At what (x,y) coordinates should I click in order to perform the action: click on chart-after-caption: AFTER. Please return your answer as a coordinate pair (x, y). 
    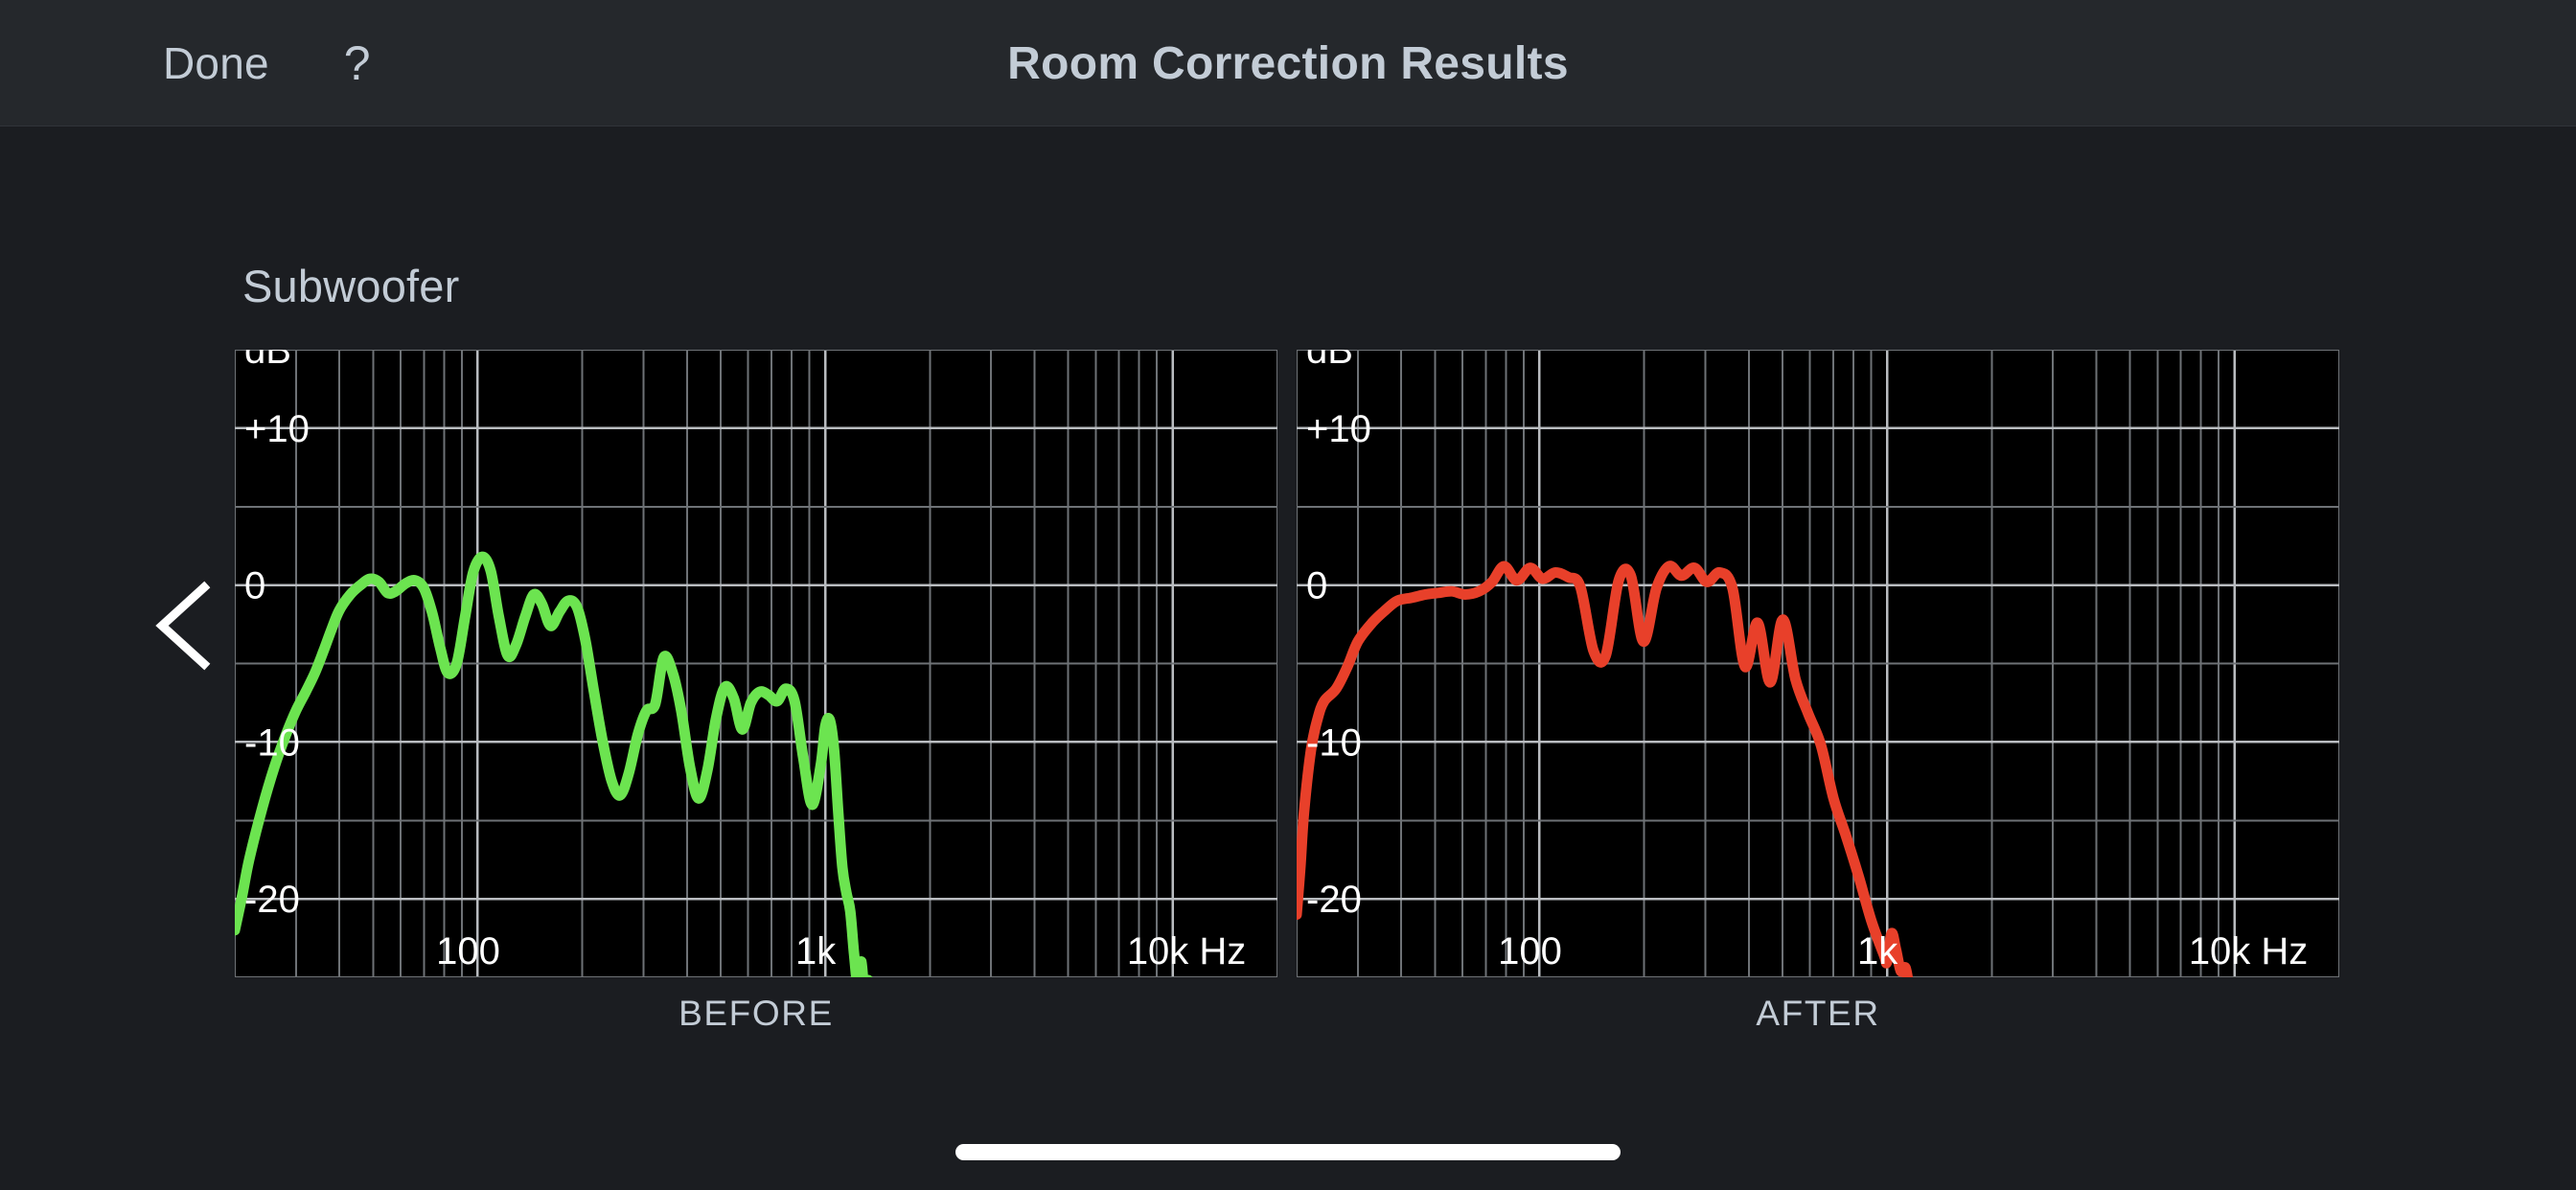
    Looking at the image, I should click on (1818, 1014).